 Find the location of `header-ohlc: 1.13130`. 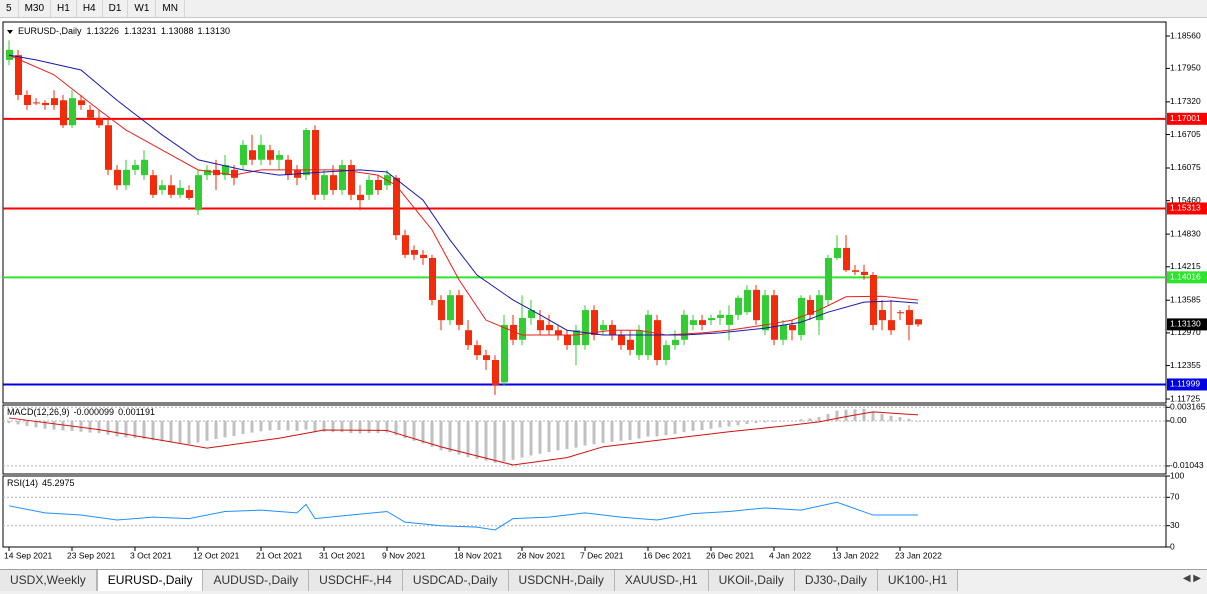

header-ohlc: 1.13130 is located at coordinates (213, 31).